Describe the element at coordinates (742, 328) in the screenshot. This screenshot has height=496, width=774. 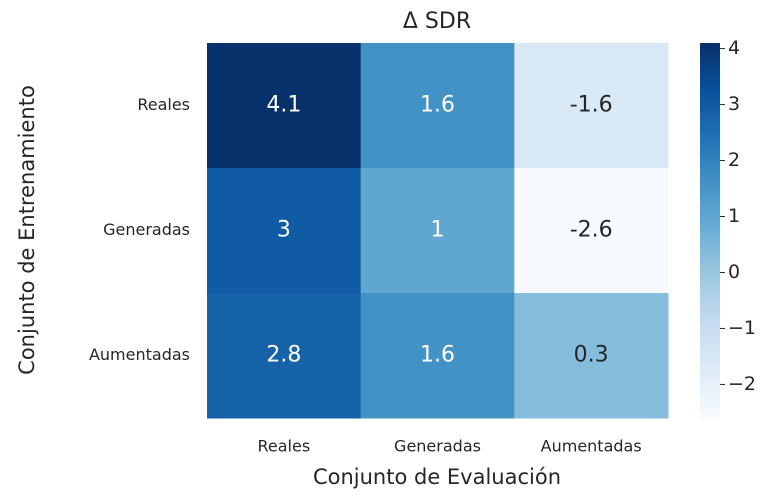
I see `colorbar-tick-label: −1` at that location.